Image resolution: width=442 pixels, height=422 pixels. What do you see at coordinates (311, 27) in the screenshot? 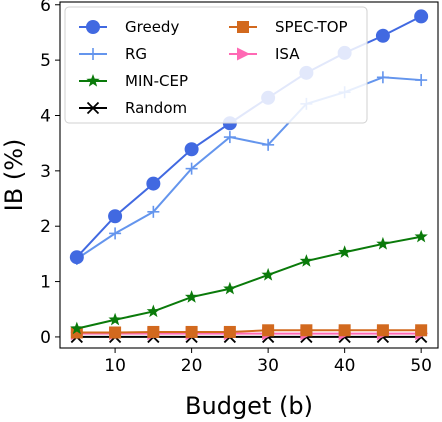
I see `legend-label: SPEC-TOP` at bounding box center [311, 27].